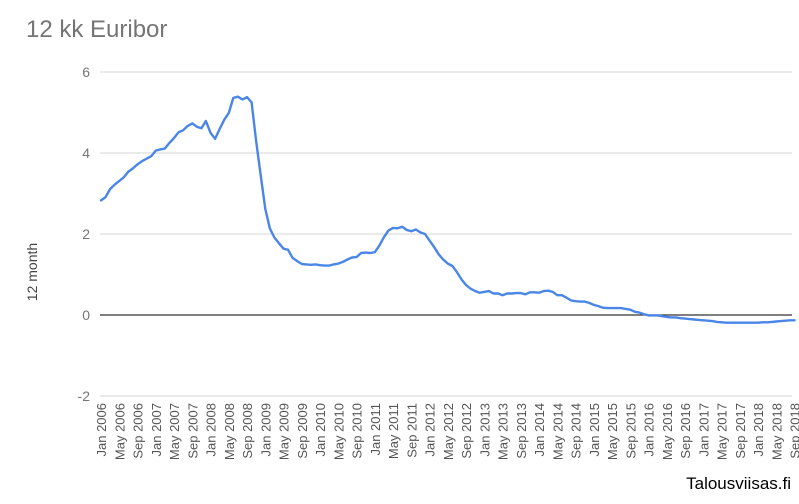 Image resolution: width=799 pixels, height=504 pixels. Describe the element at coordinates (594, 430) in the screenshot. I see `x-tick-label: Jan 2015` at that location.